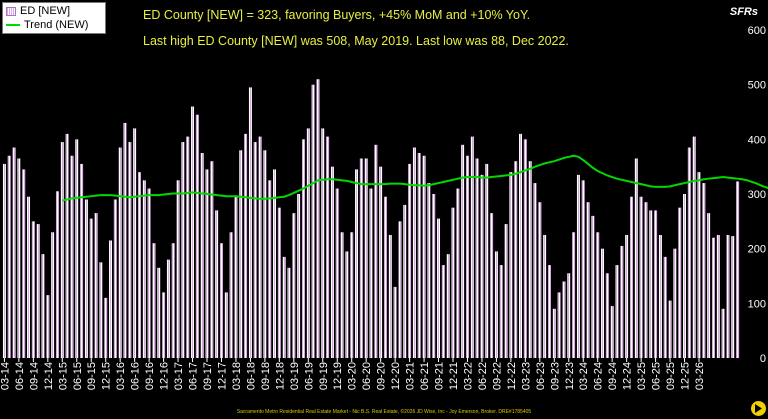  Describe the element at coordinates (13, 25) in the screenshot. I see `line-swatch-icon` at that location.